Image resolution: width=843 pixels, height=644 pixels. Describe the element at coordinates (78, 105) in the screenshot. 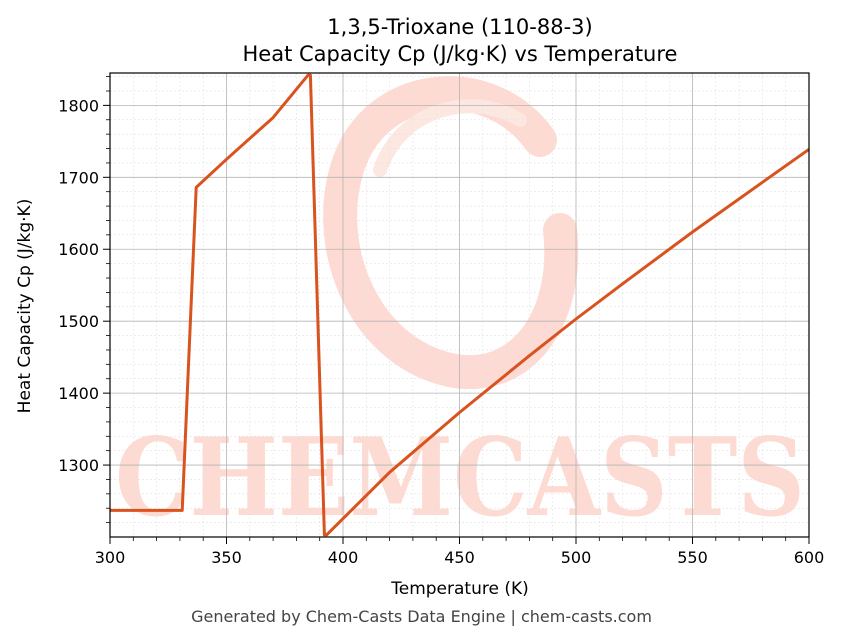

I see `y-tick-label: 1800` at that location.